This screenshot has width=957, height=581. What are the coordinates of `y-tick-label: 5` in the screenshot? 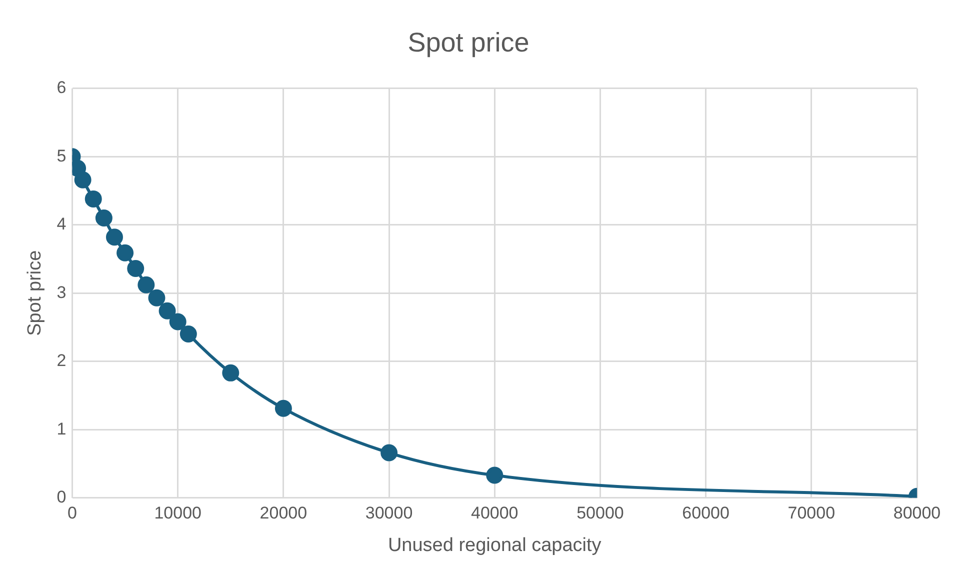 It's located at (61, 156).